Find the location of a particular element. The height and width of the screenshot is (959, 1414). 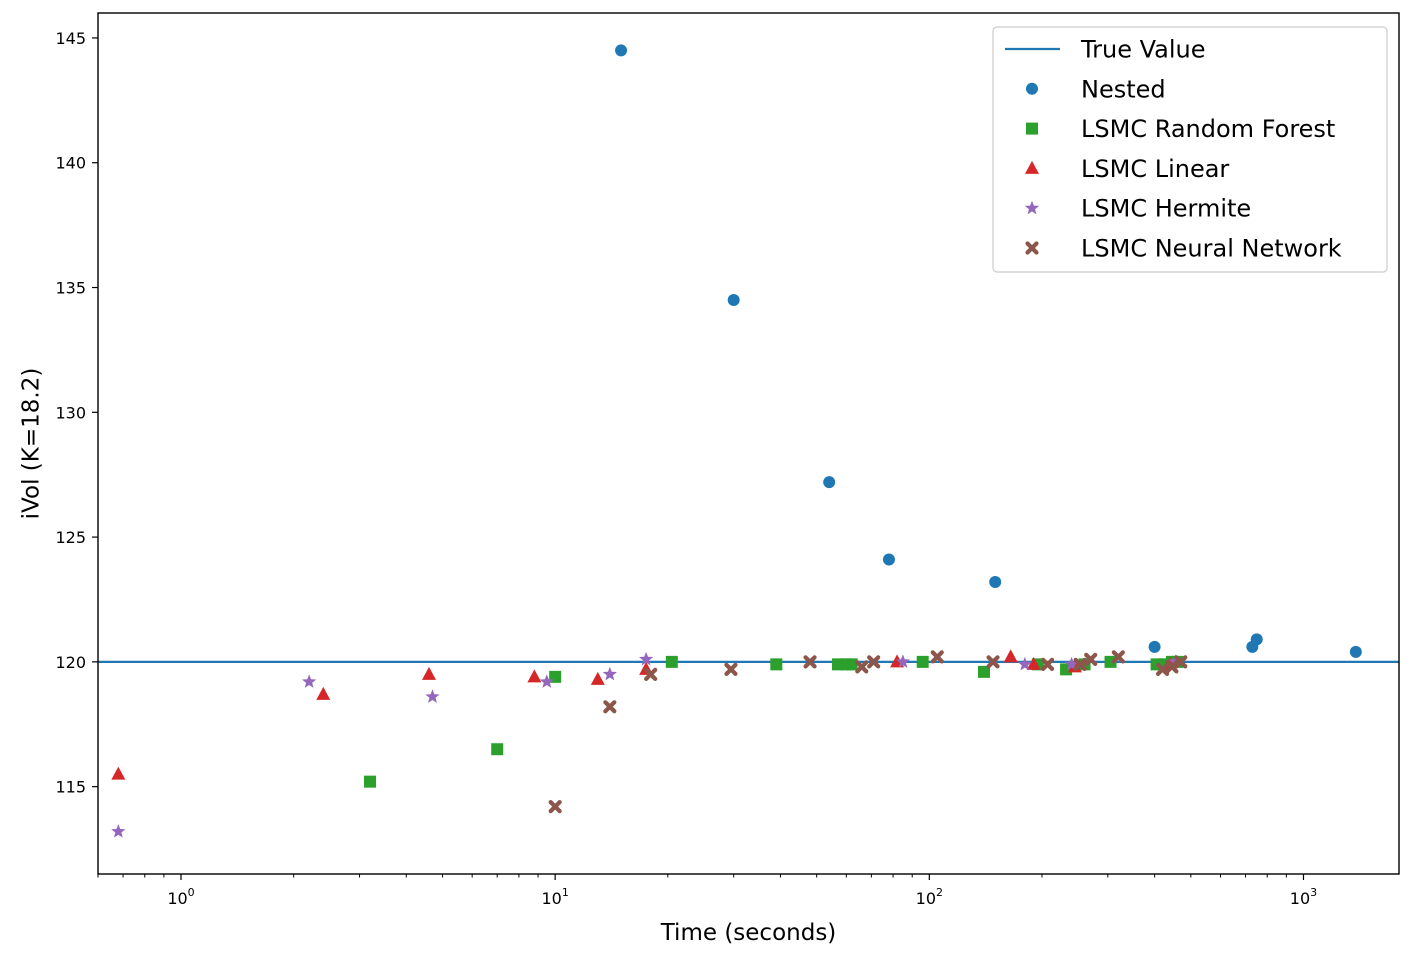

x-tick-label: 10² is located at coordinates (929, 897).